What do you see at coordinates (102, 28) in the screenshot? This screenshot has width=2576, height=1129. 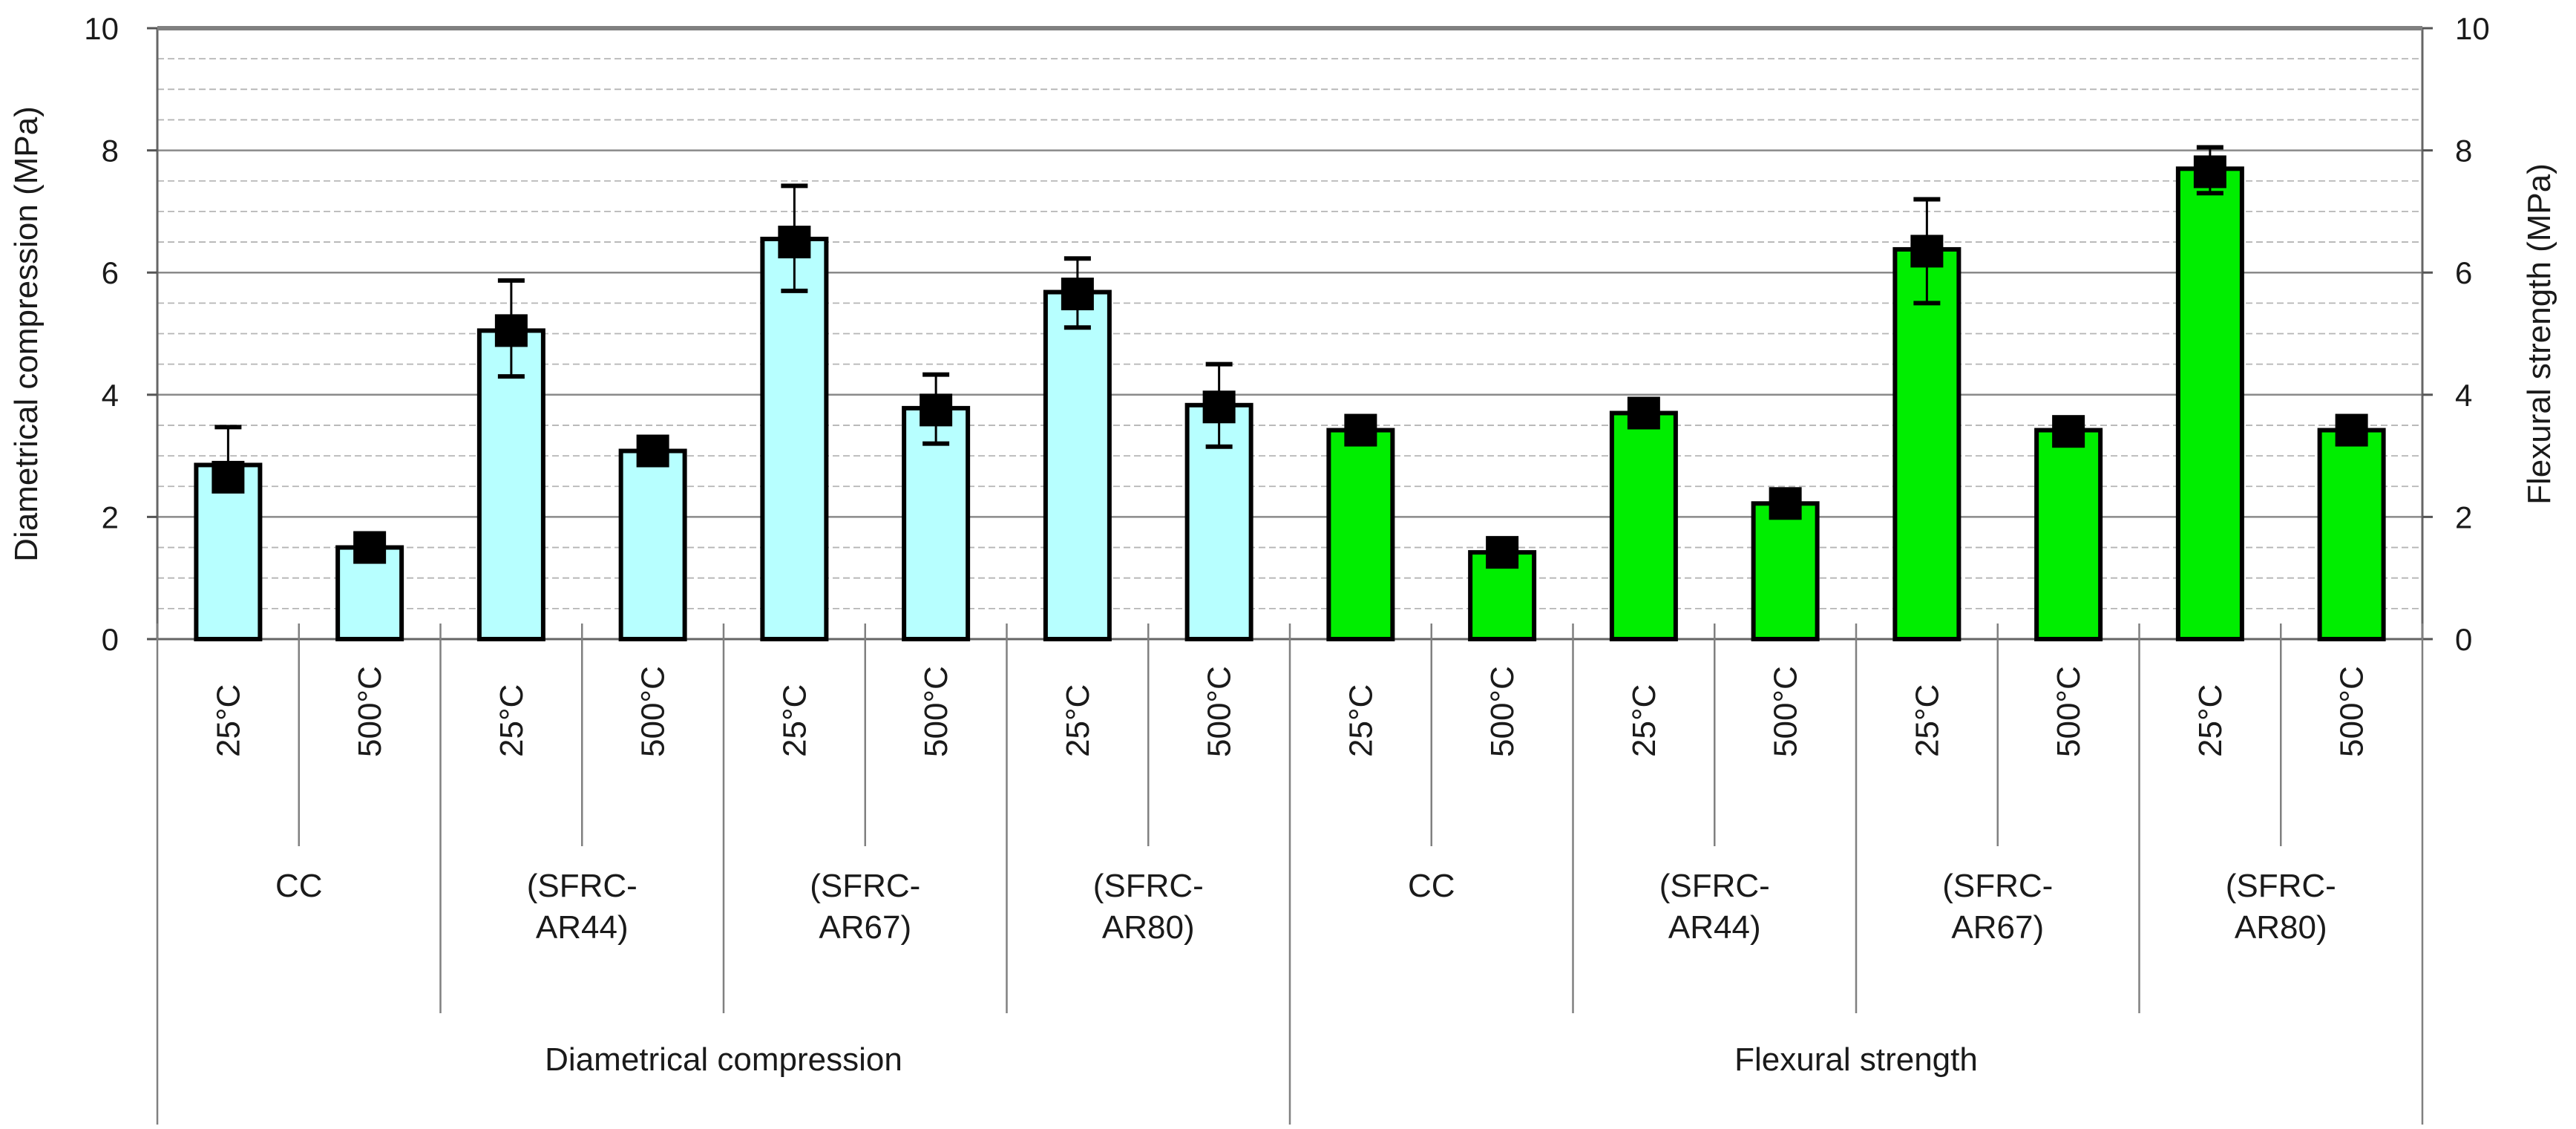 I see `y-tick-label-left: 10` at bounding box center [102, 28].